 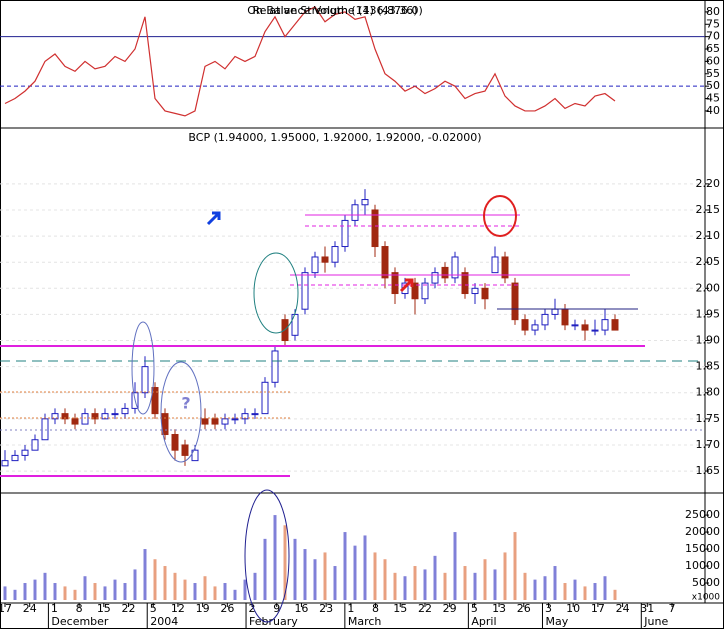 I want to click on y-tick-label: 1.90, so click(x=708, y=340).